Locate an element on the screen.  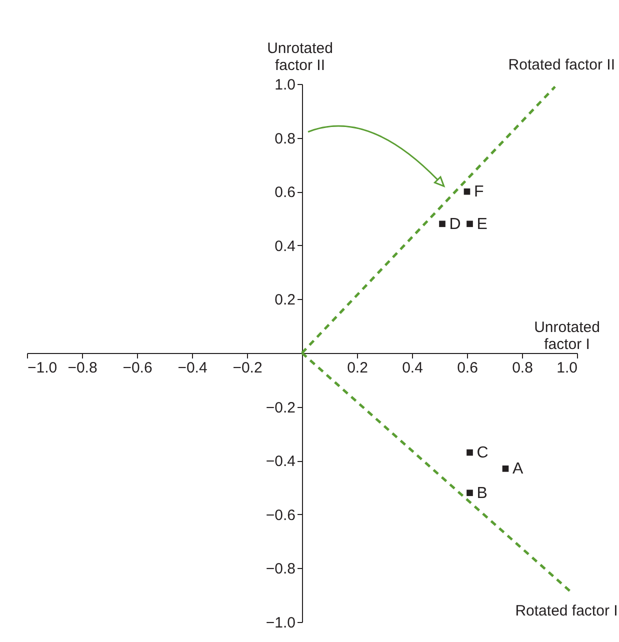
x-tick-label: −0.2 is located at coordinates (247, 368).